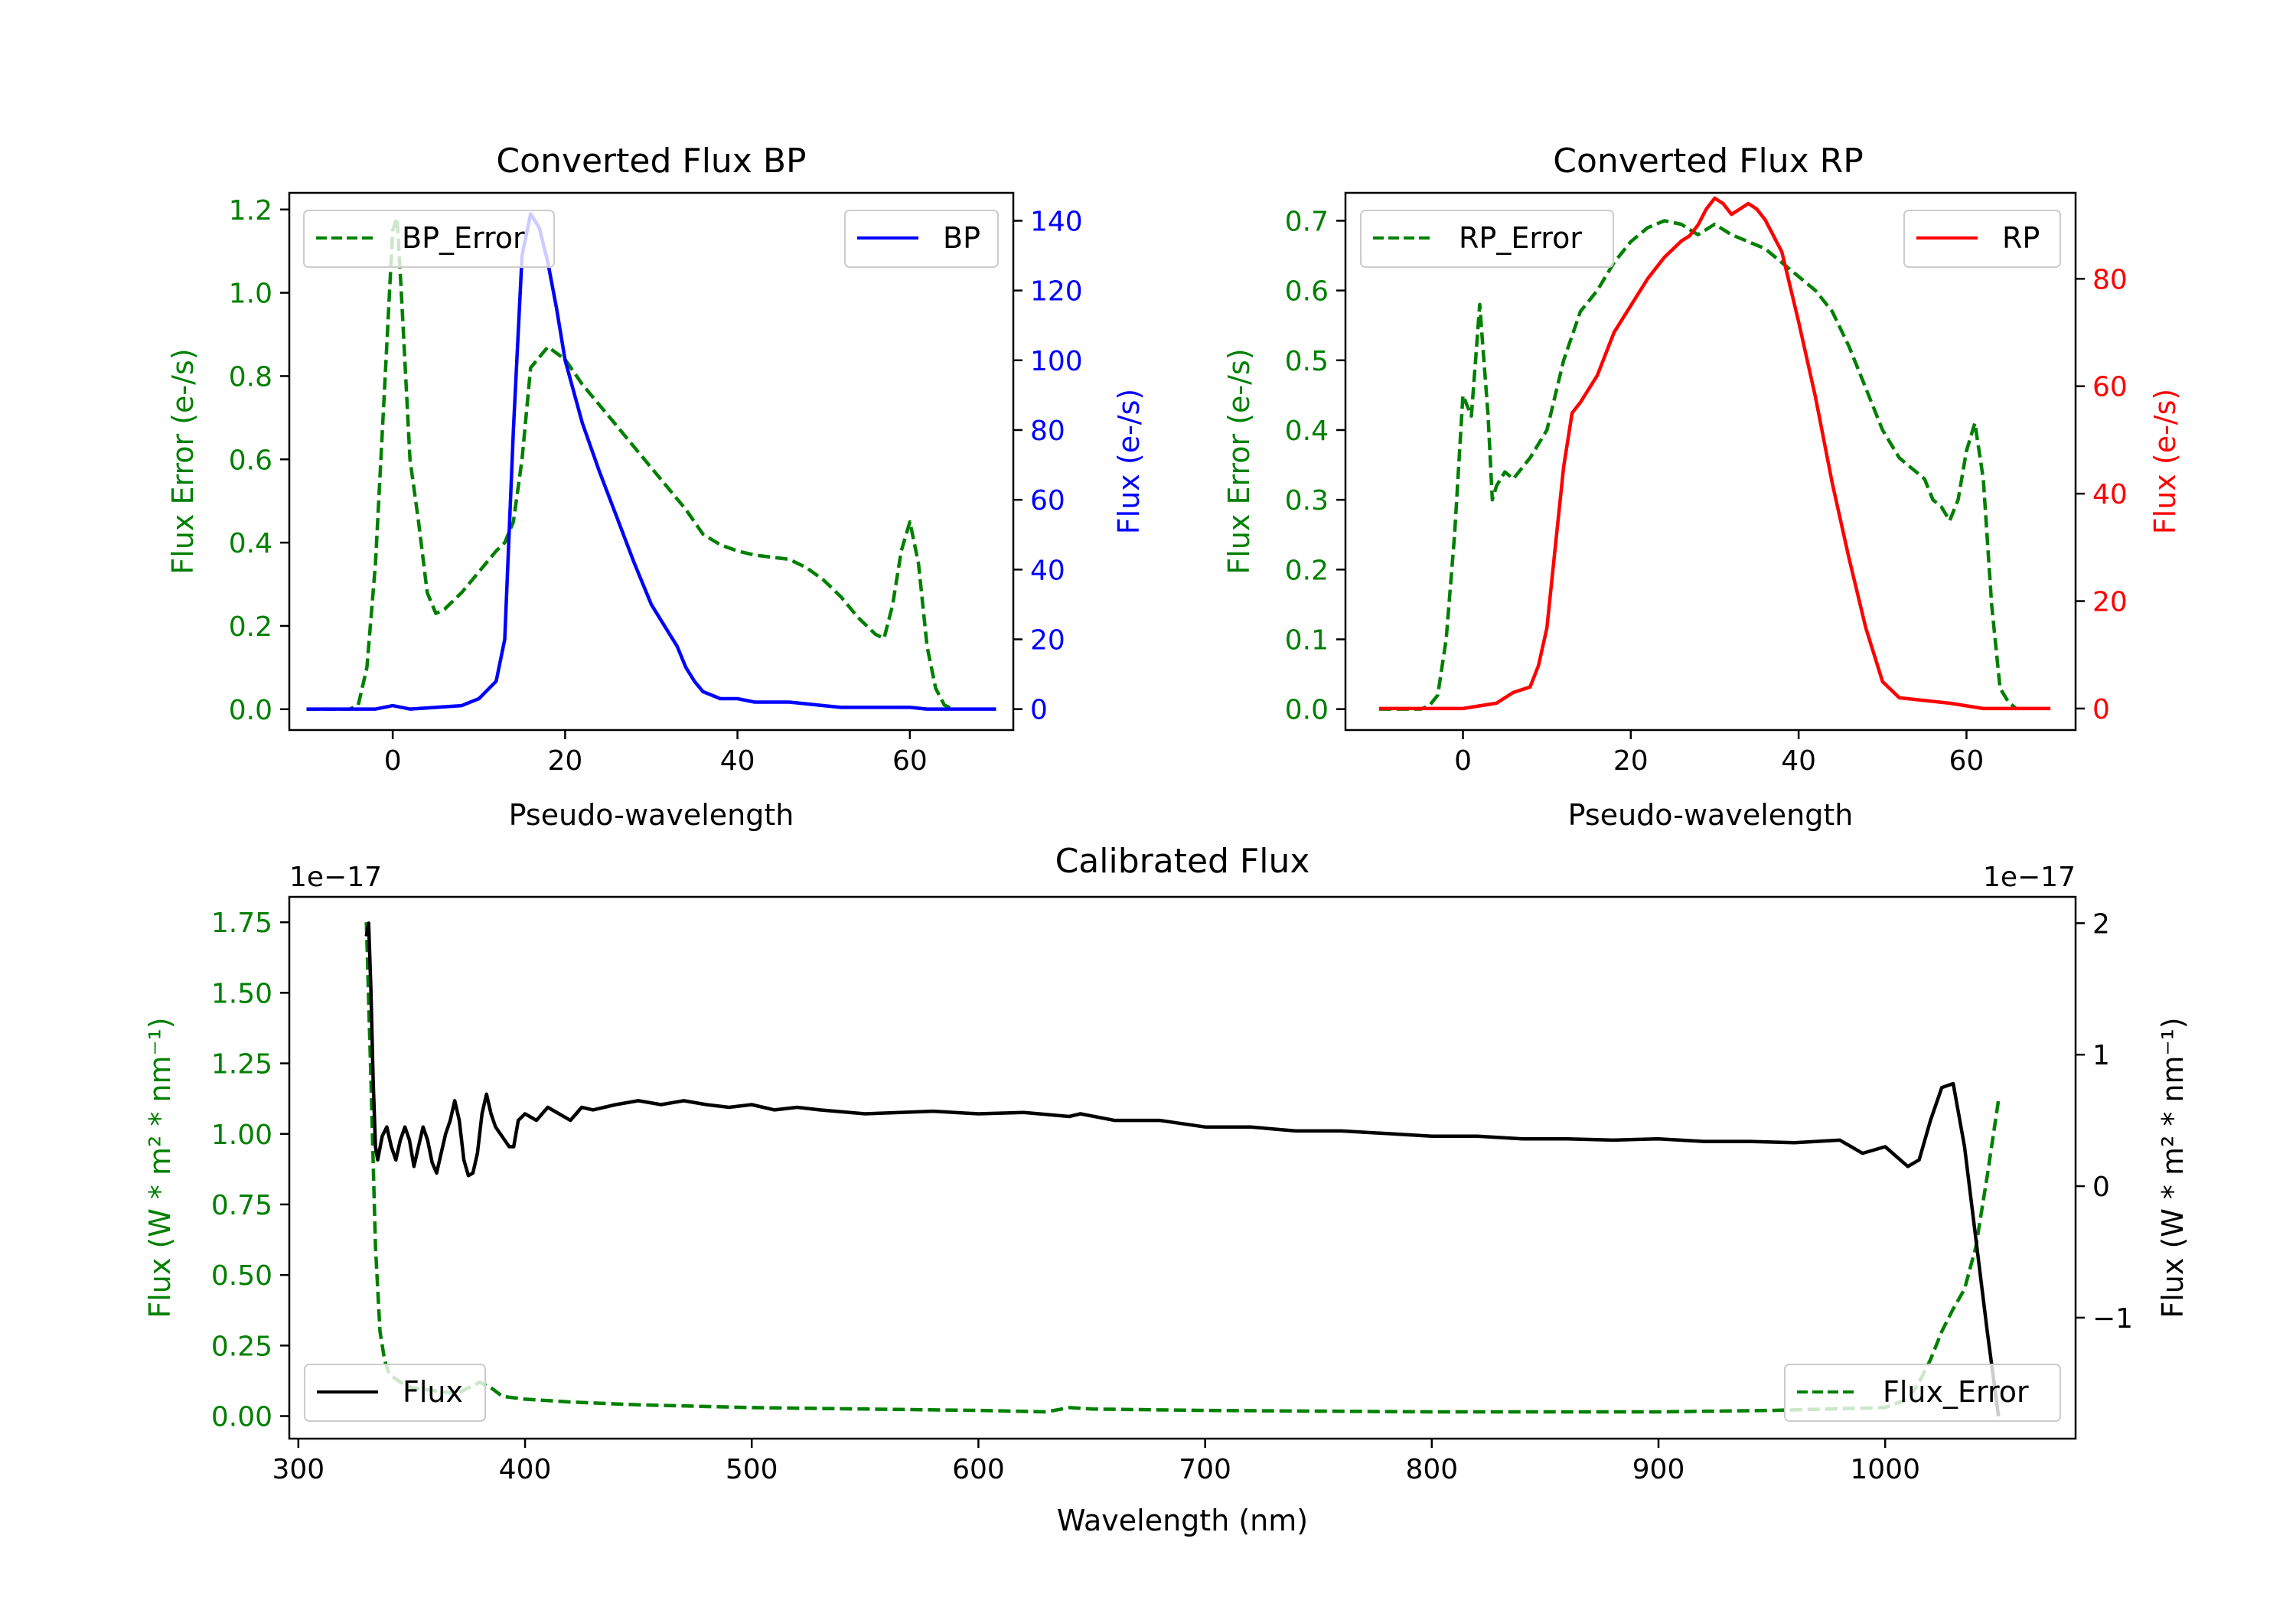  I want to click on rp-left-y-tick-label: 0.5, so click(1307, 362).